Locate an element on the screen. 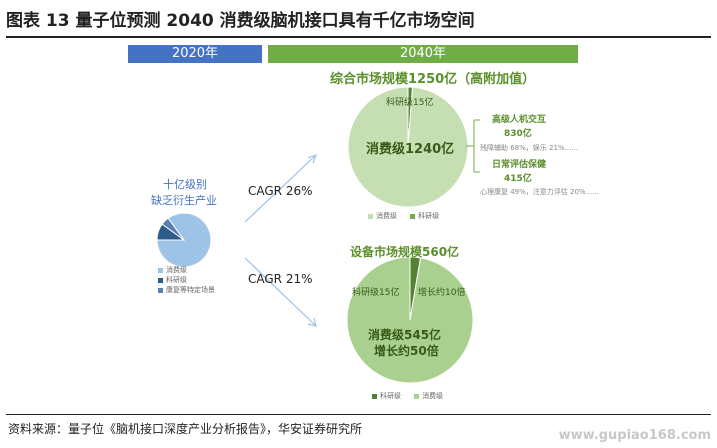 The image size is (717, 448). header-2020: 2020年 is located at coordinates (195, 54).